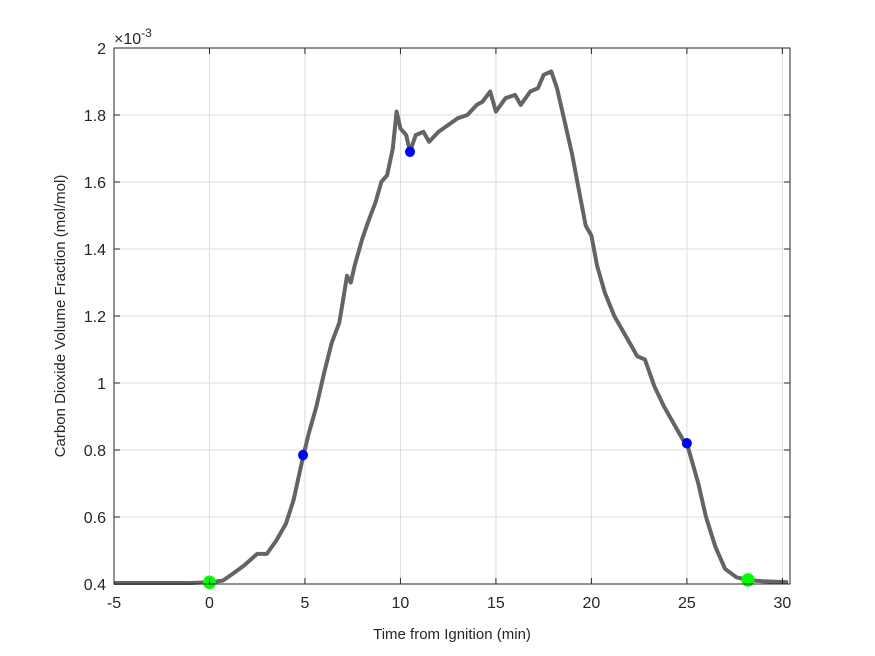 This screenshot has height=656, width=875. I want to click on y-tick-label: 0.6, so click(95, 518).